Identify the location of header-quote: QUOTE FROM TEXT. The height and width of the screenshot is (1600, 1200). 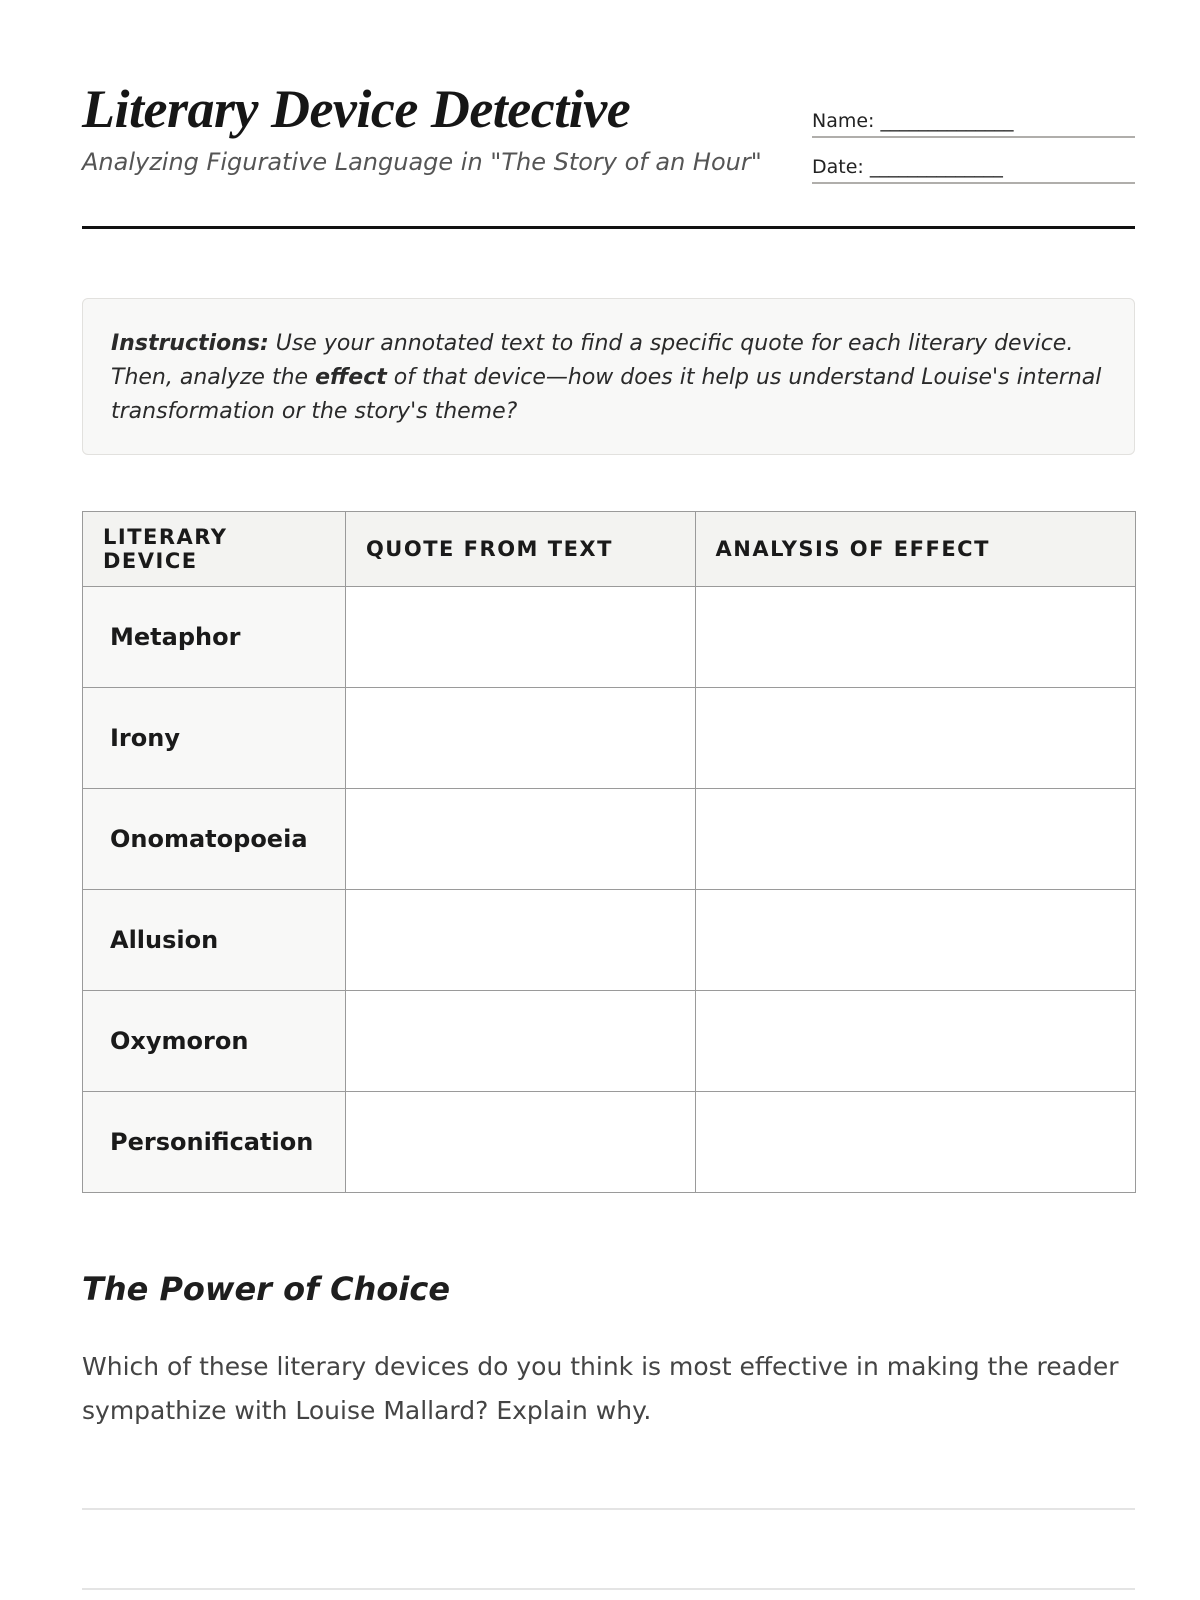
(520, 549).